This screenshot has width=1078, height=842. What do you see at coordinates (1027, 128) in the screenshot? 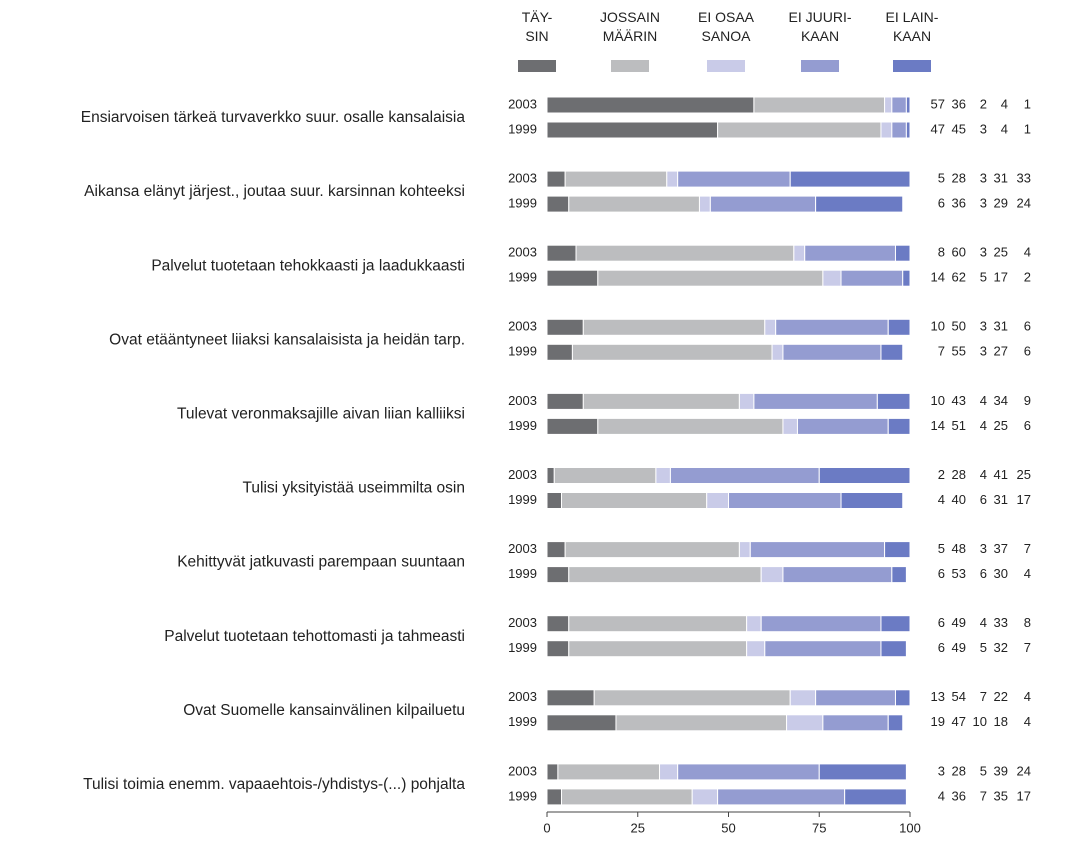
I see `value-label: 1` at bounding box center [1027, 128].